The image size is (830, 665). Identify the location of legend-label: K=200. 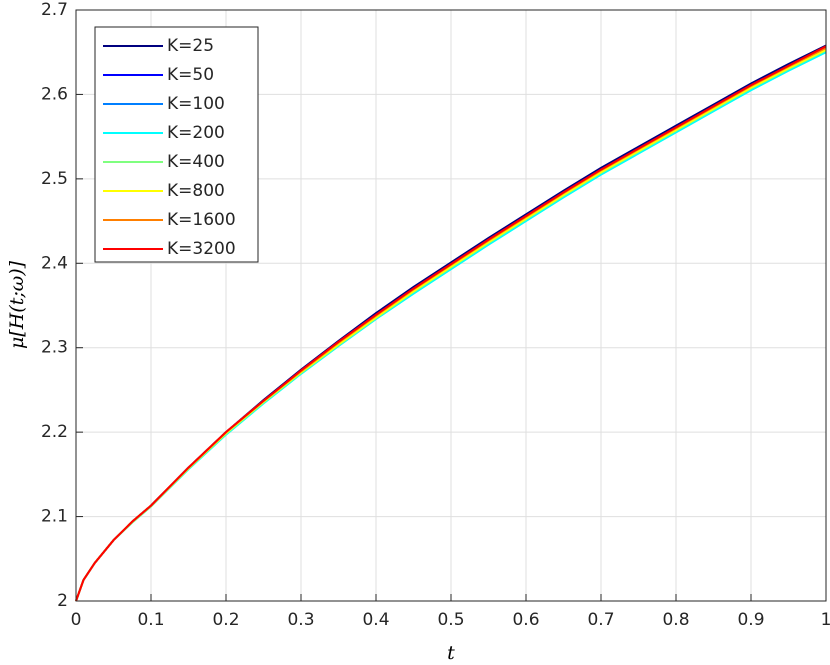
(196, 133).